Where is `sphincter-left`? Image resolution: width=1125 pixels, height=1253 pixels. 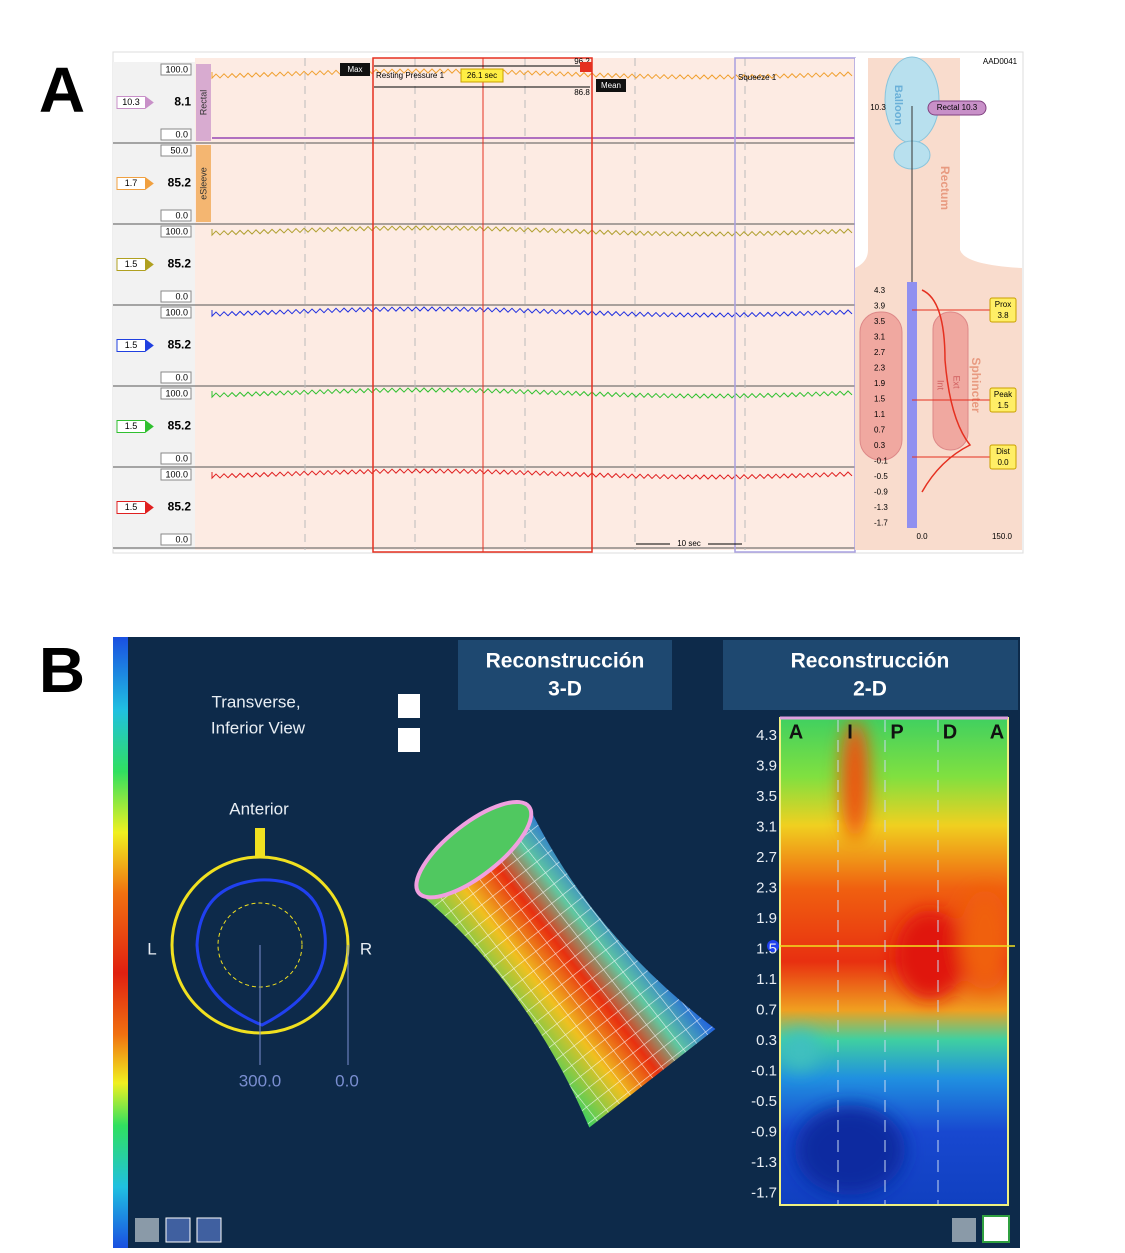
sphincter-left is located at coordinates (881, 386).